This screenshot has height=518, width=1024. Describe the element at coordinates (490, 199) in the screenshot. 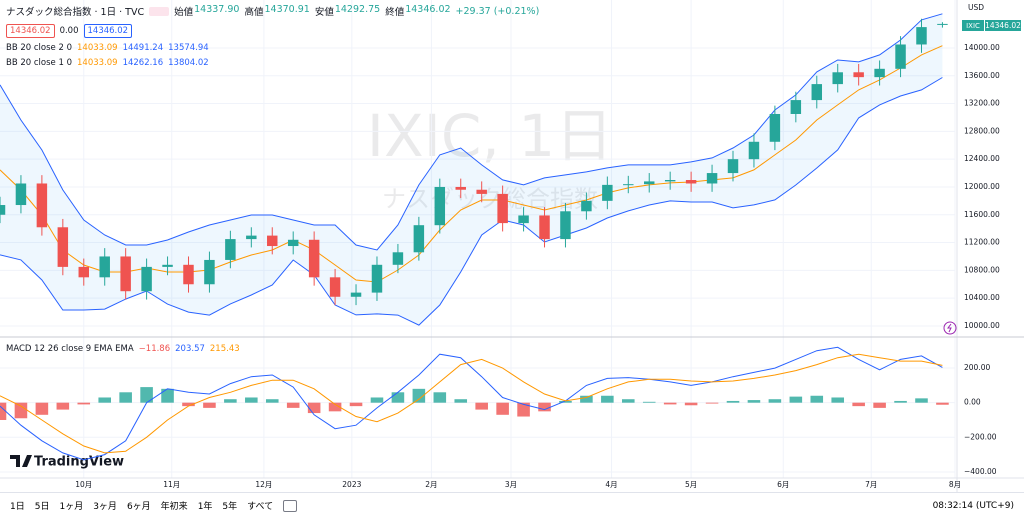

I see `watermark-sub: ナスダック総合指数` at that location.